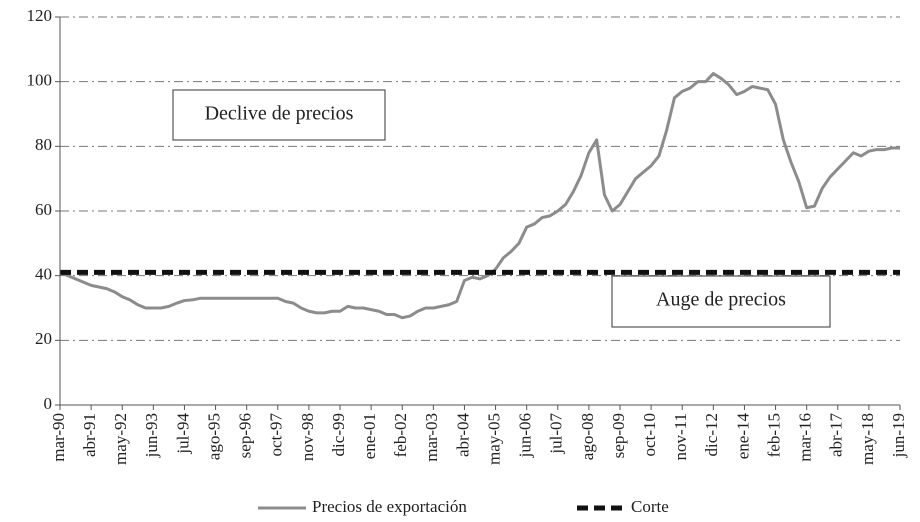 This screenshot has height=522, width=920. I want to click on x-tick-label: feb-15, so click(773, 435).